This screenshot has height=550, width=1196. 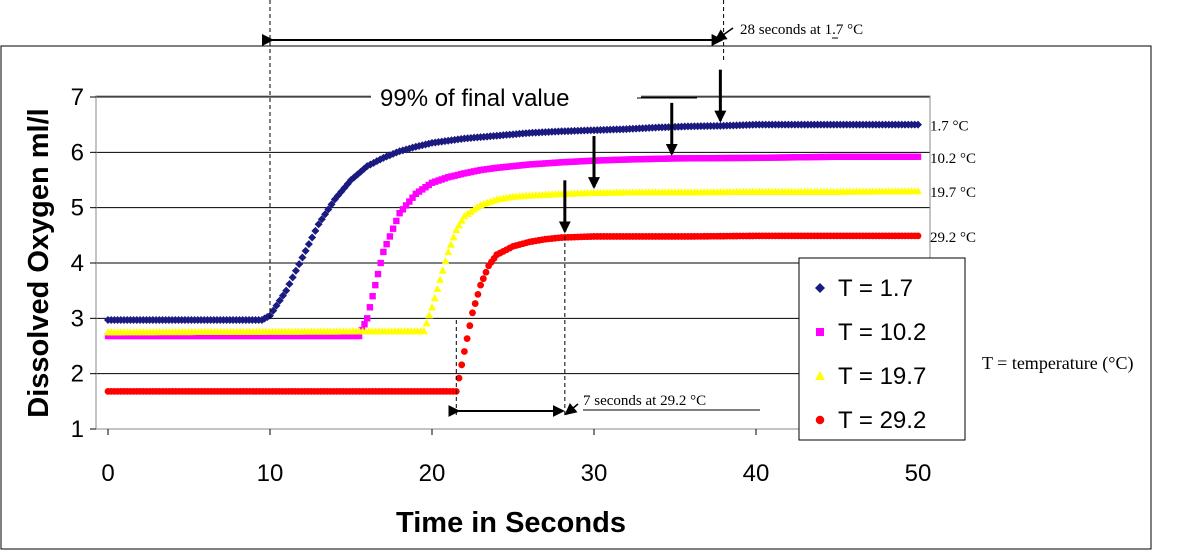 What do you see at coordinates (77, 429) in the screenshot?
I see `y-tick-label: 1` at bounding box center [77, 429].